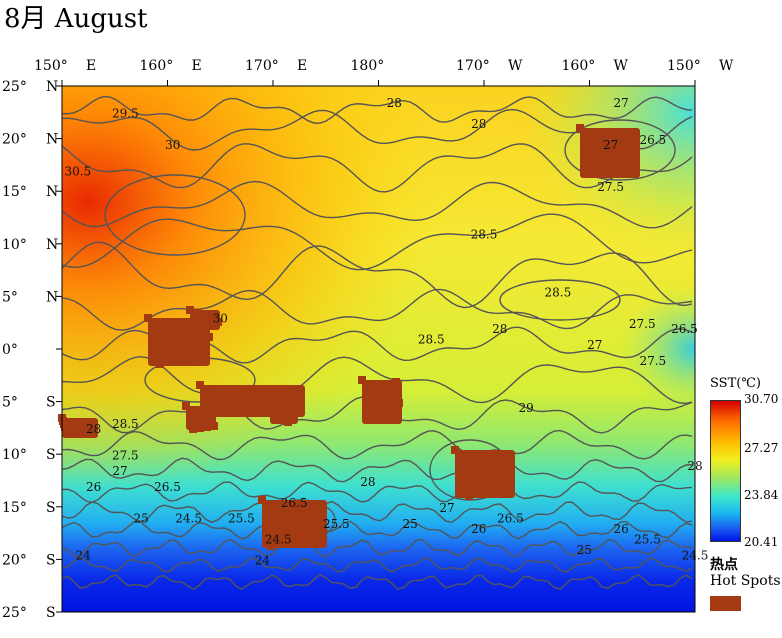  What do you see at coordinates (526, 408) in the screenshot?
I see `contour-label: 29` at bounding box center [526, 408].